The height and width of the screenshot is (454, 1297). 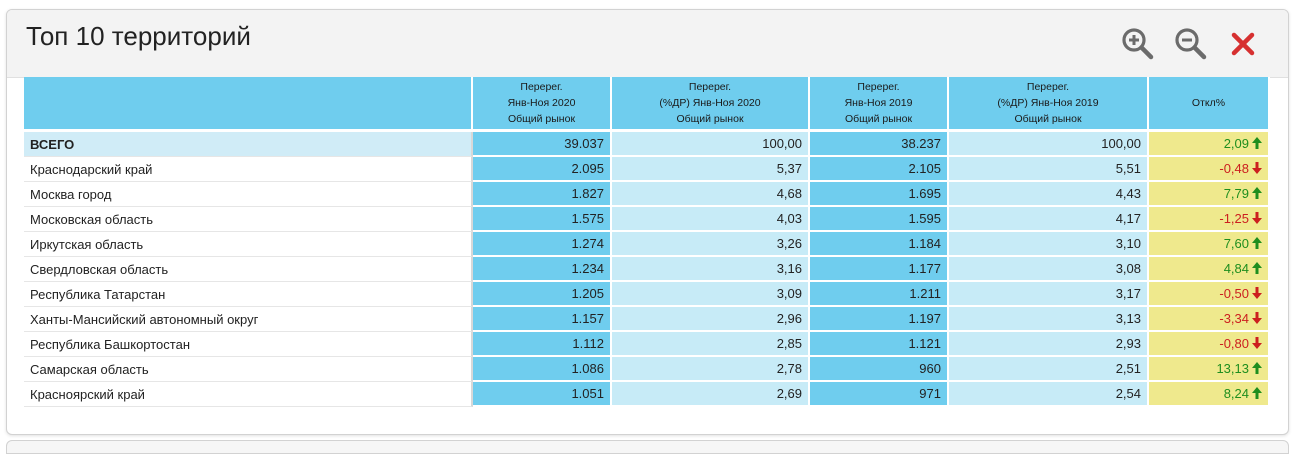 I want to click on header-line: (%ДР) Янв-Ноя 2020, so click(x=710, y=103).